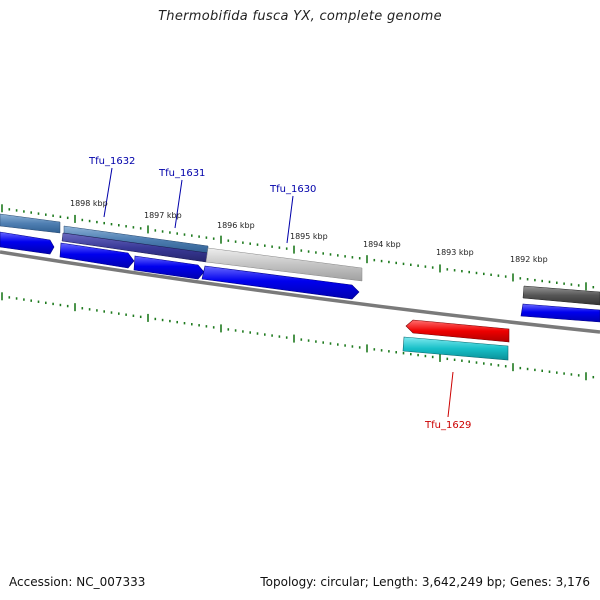 The height and width of the screenshot is (600, 600). Describe the element at coordinates (447, 425) in the screenshot. I see `gene-label-1629: Tfu_1629` at that location.